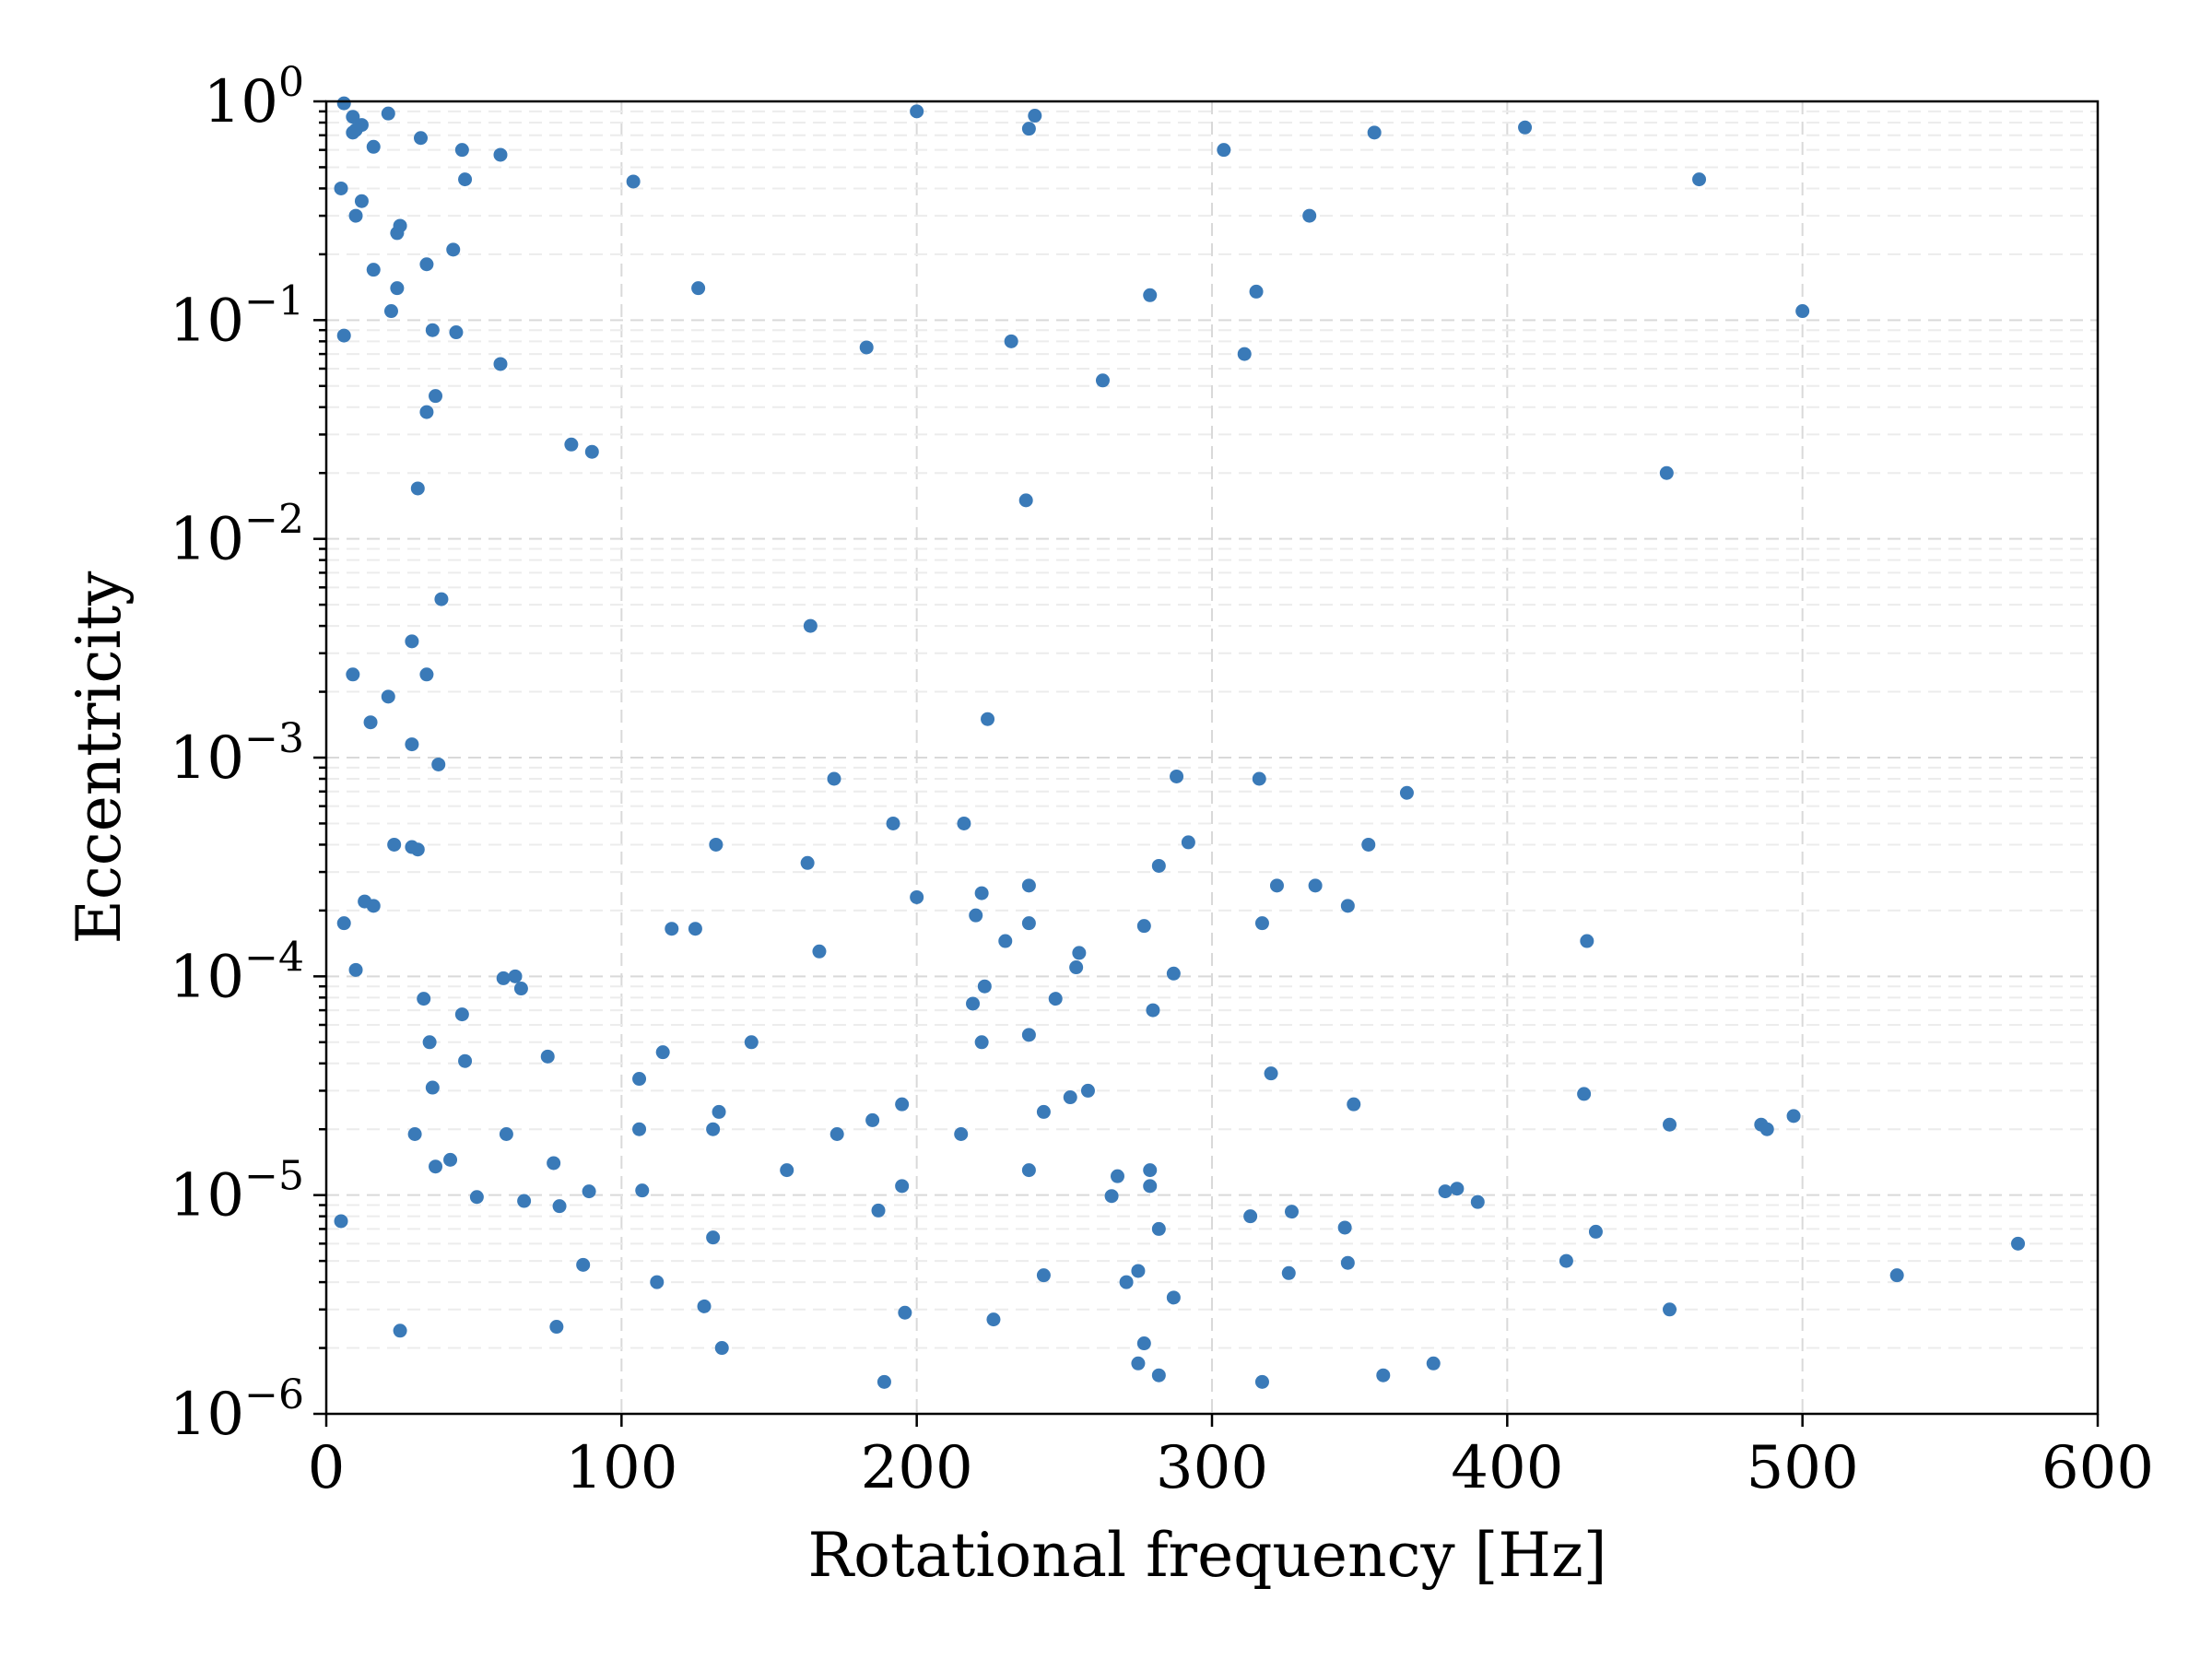 The height and width of the screenshot is (1659, 2212). Describe the element at coordinates (274, 1176) in the screenshot. I see `y-tick-exponent: −5` at that location.